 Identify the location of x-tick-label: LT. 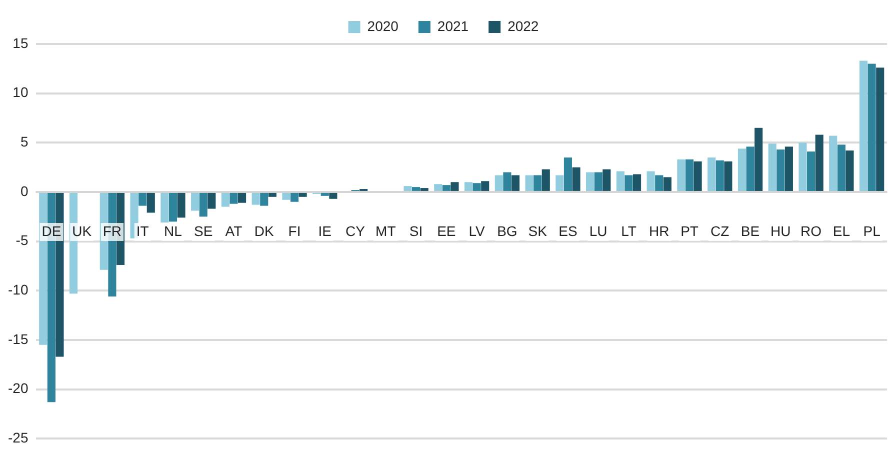
(629, 230).